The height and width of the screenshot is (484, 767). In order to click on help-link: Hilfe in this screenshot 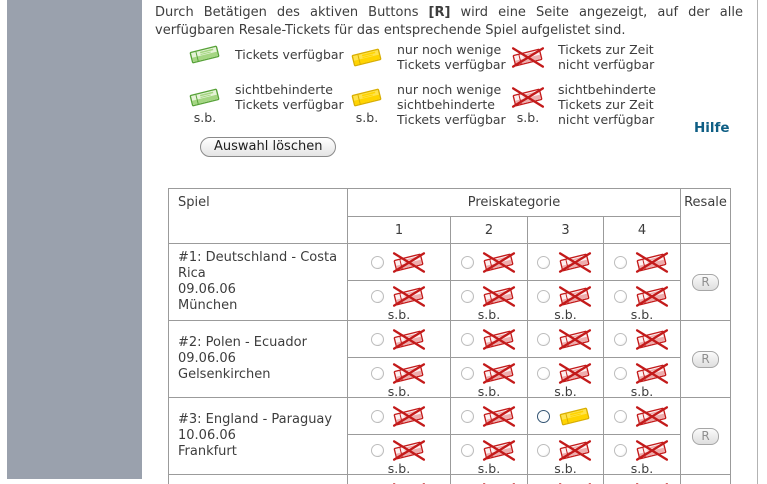, I will do `click(712, 128)`.